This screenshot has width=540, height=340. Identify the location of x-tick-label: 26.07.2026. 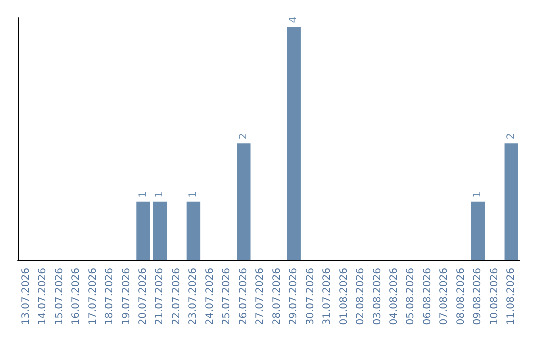
(244, 297).